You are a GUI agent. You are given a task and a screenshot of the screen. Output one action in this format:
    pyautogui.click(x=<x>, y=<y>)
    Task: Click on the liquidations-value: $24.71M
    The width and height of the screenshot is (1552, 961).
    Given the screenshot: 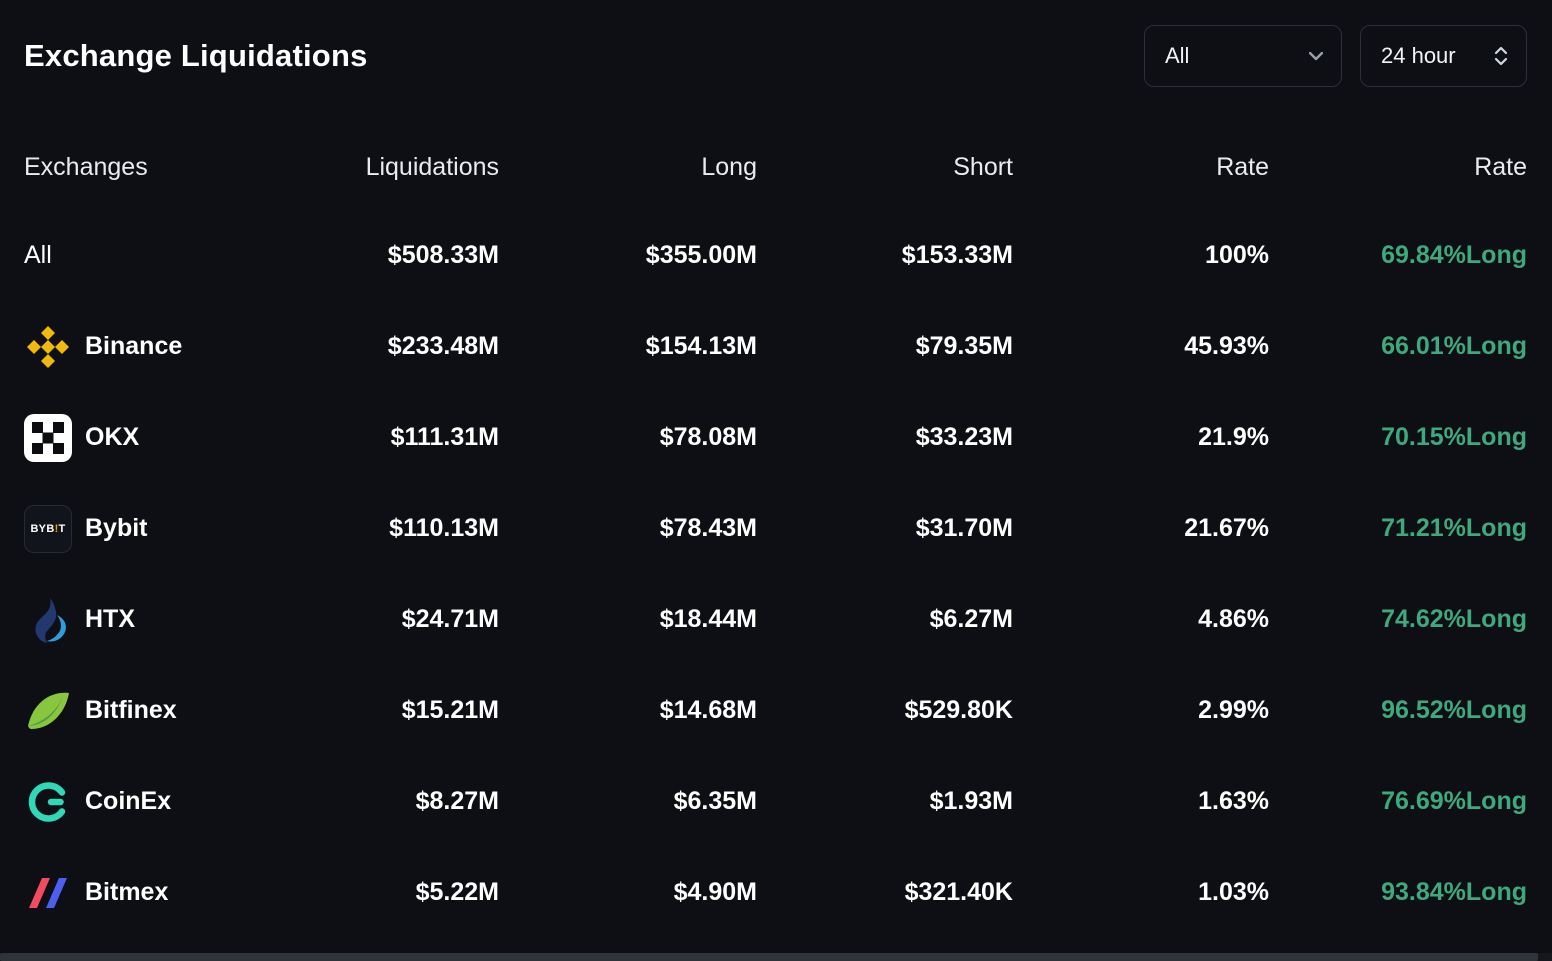 What is the action you would take?
    pyautogui.click(x=450, y=619)
    